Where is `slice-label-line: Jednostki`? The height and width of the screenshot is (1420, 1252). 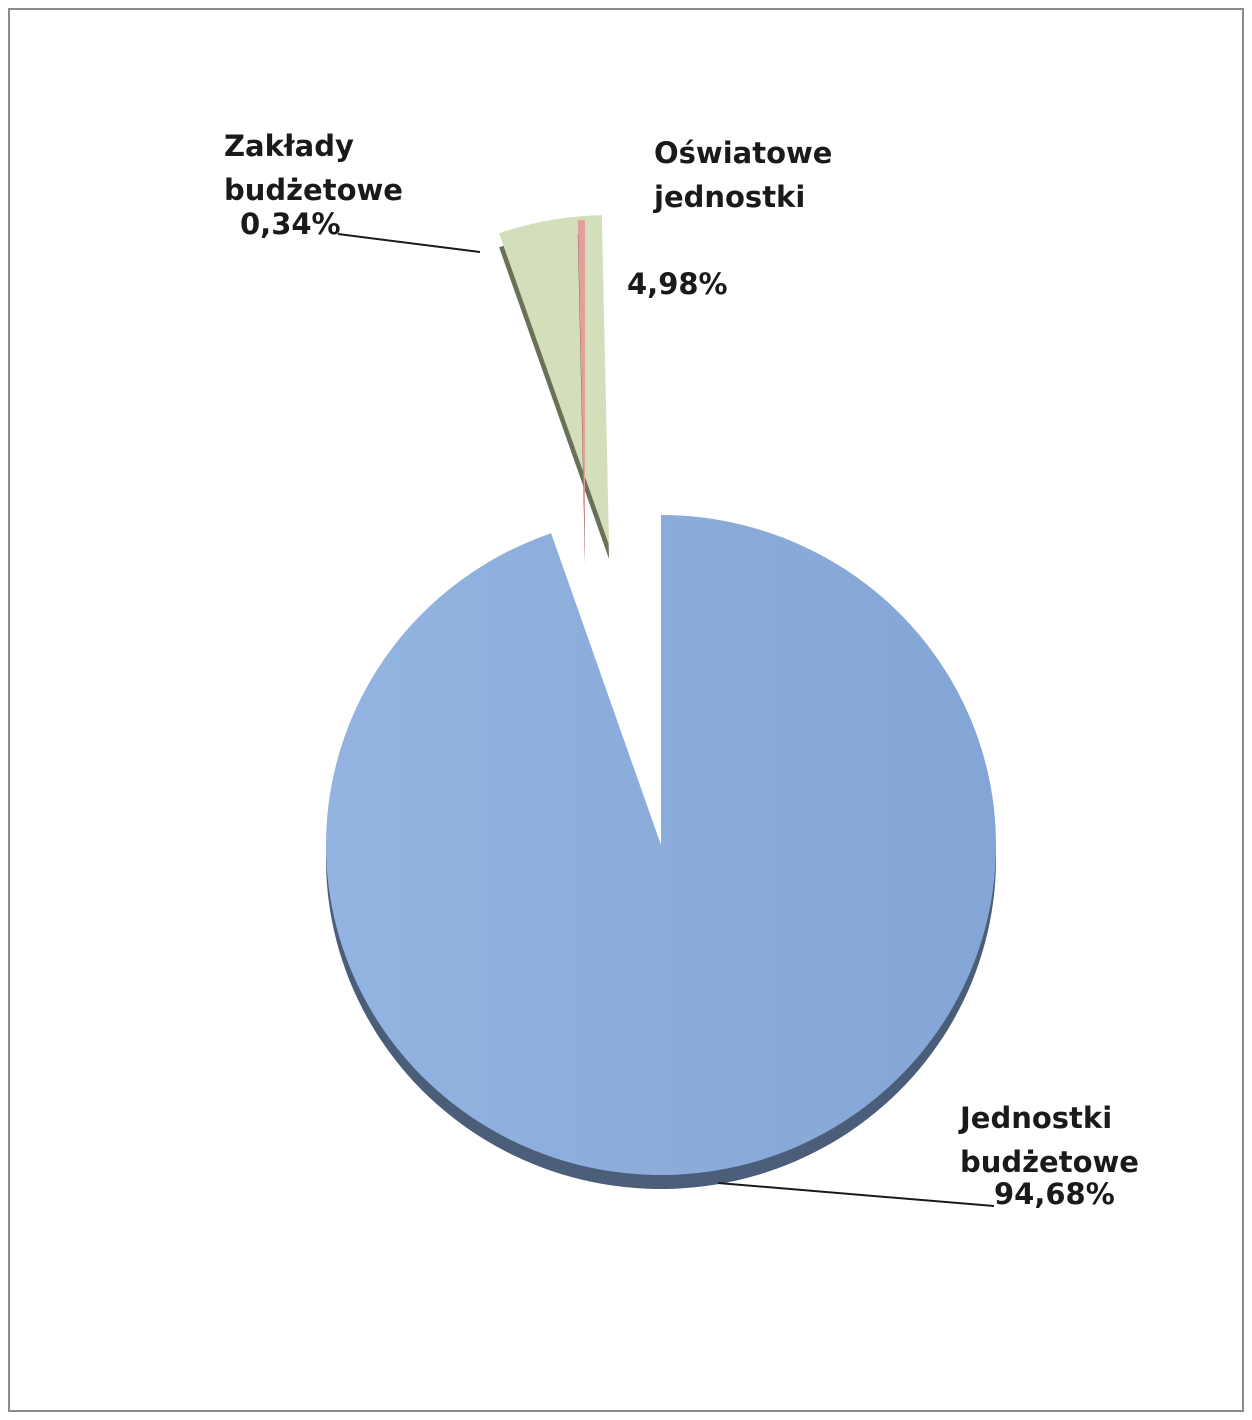
slice-label-line: Jednostki is located at coordinates (1036, 1118).